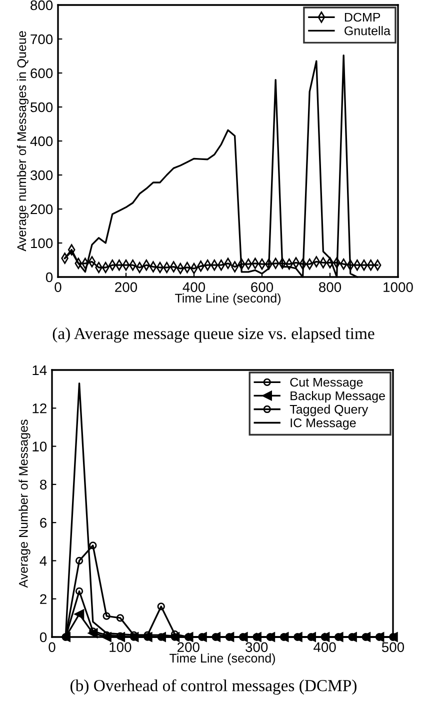 The width and height of the screenshot is (427, 704). I want to click on y-tick-label: 600, so click(41, 73).